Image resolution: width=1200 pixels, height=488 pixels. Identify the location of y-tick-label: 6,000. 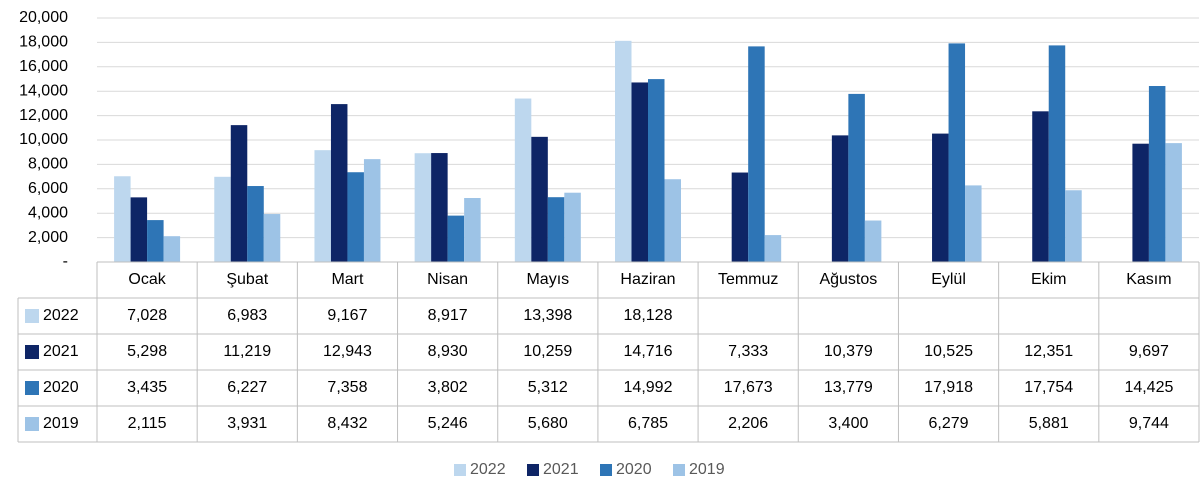
(48, 188).